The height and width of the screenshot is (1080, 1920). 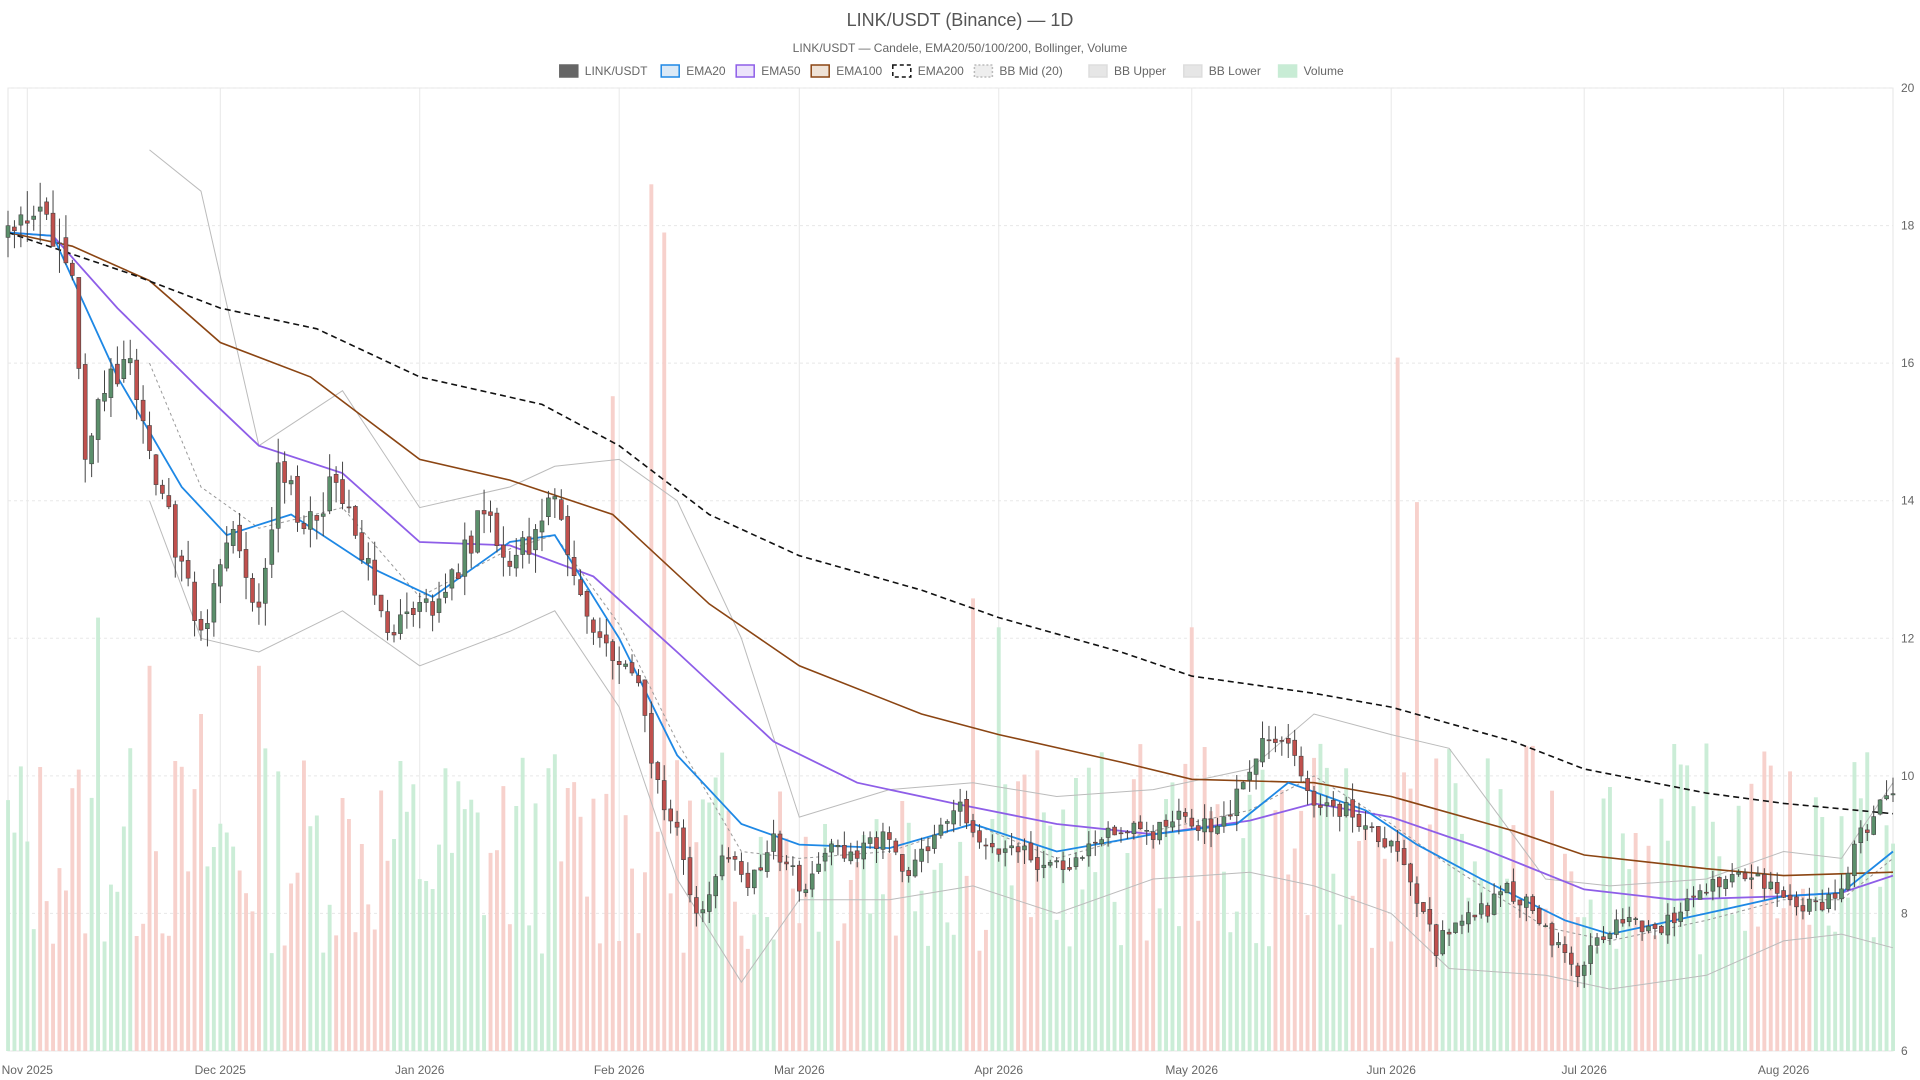 I want to click on legend-item: LINK/USDT, so click(x=603, y=71).